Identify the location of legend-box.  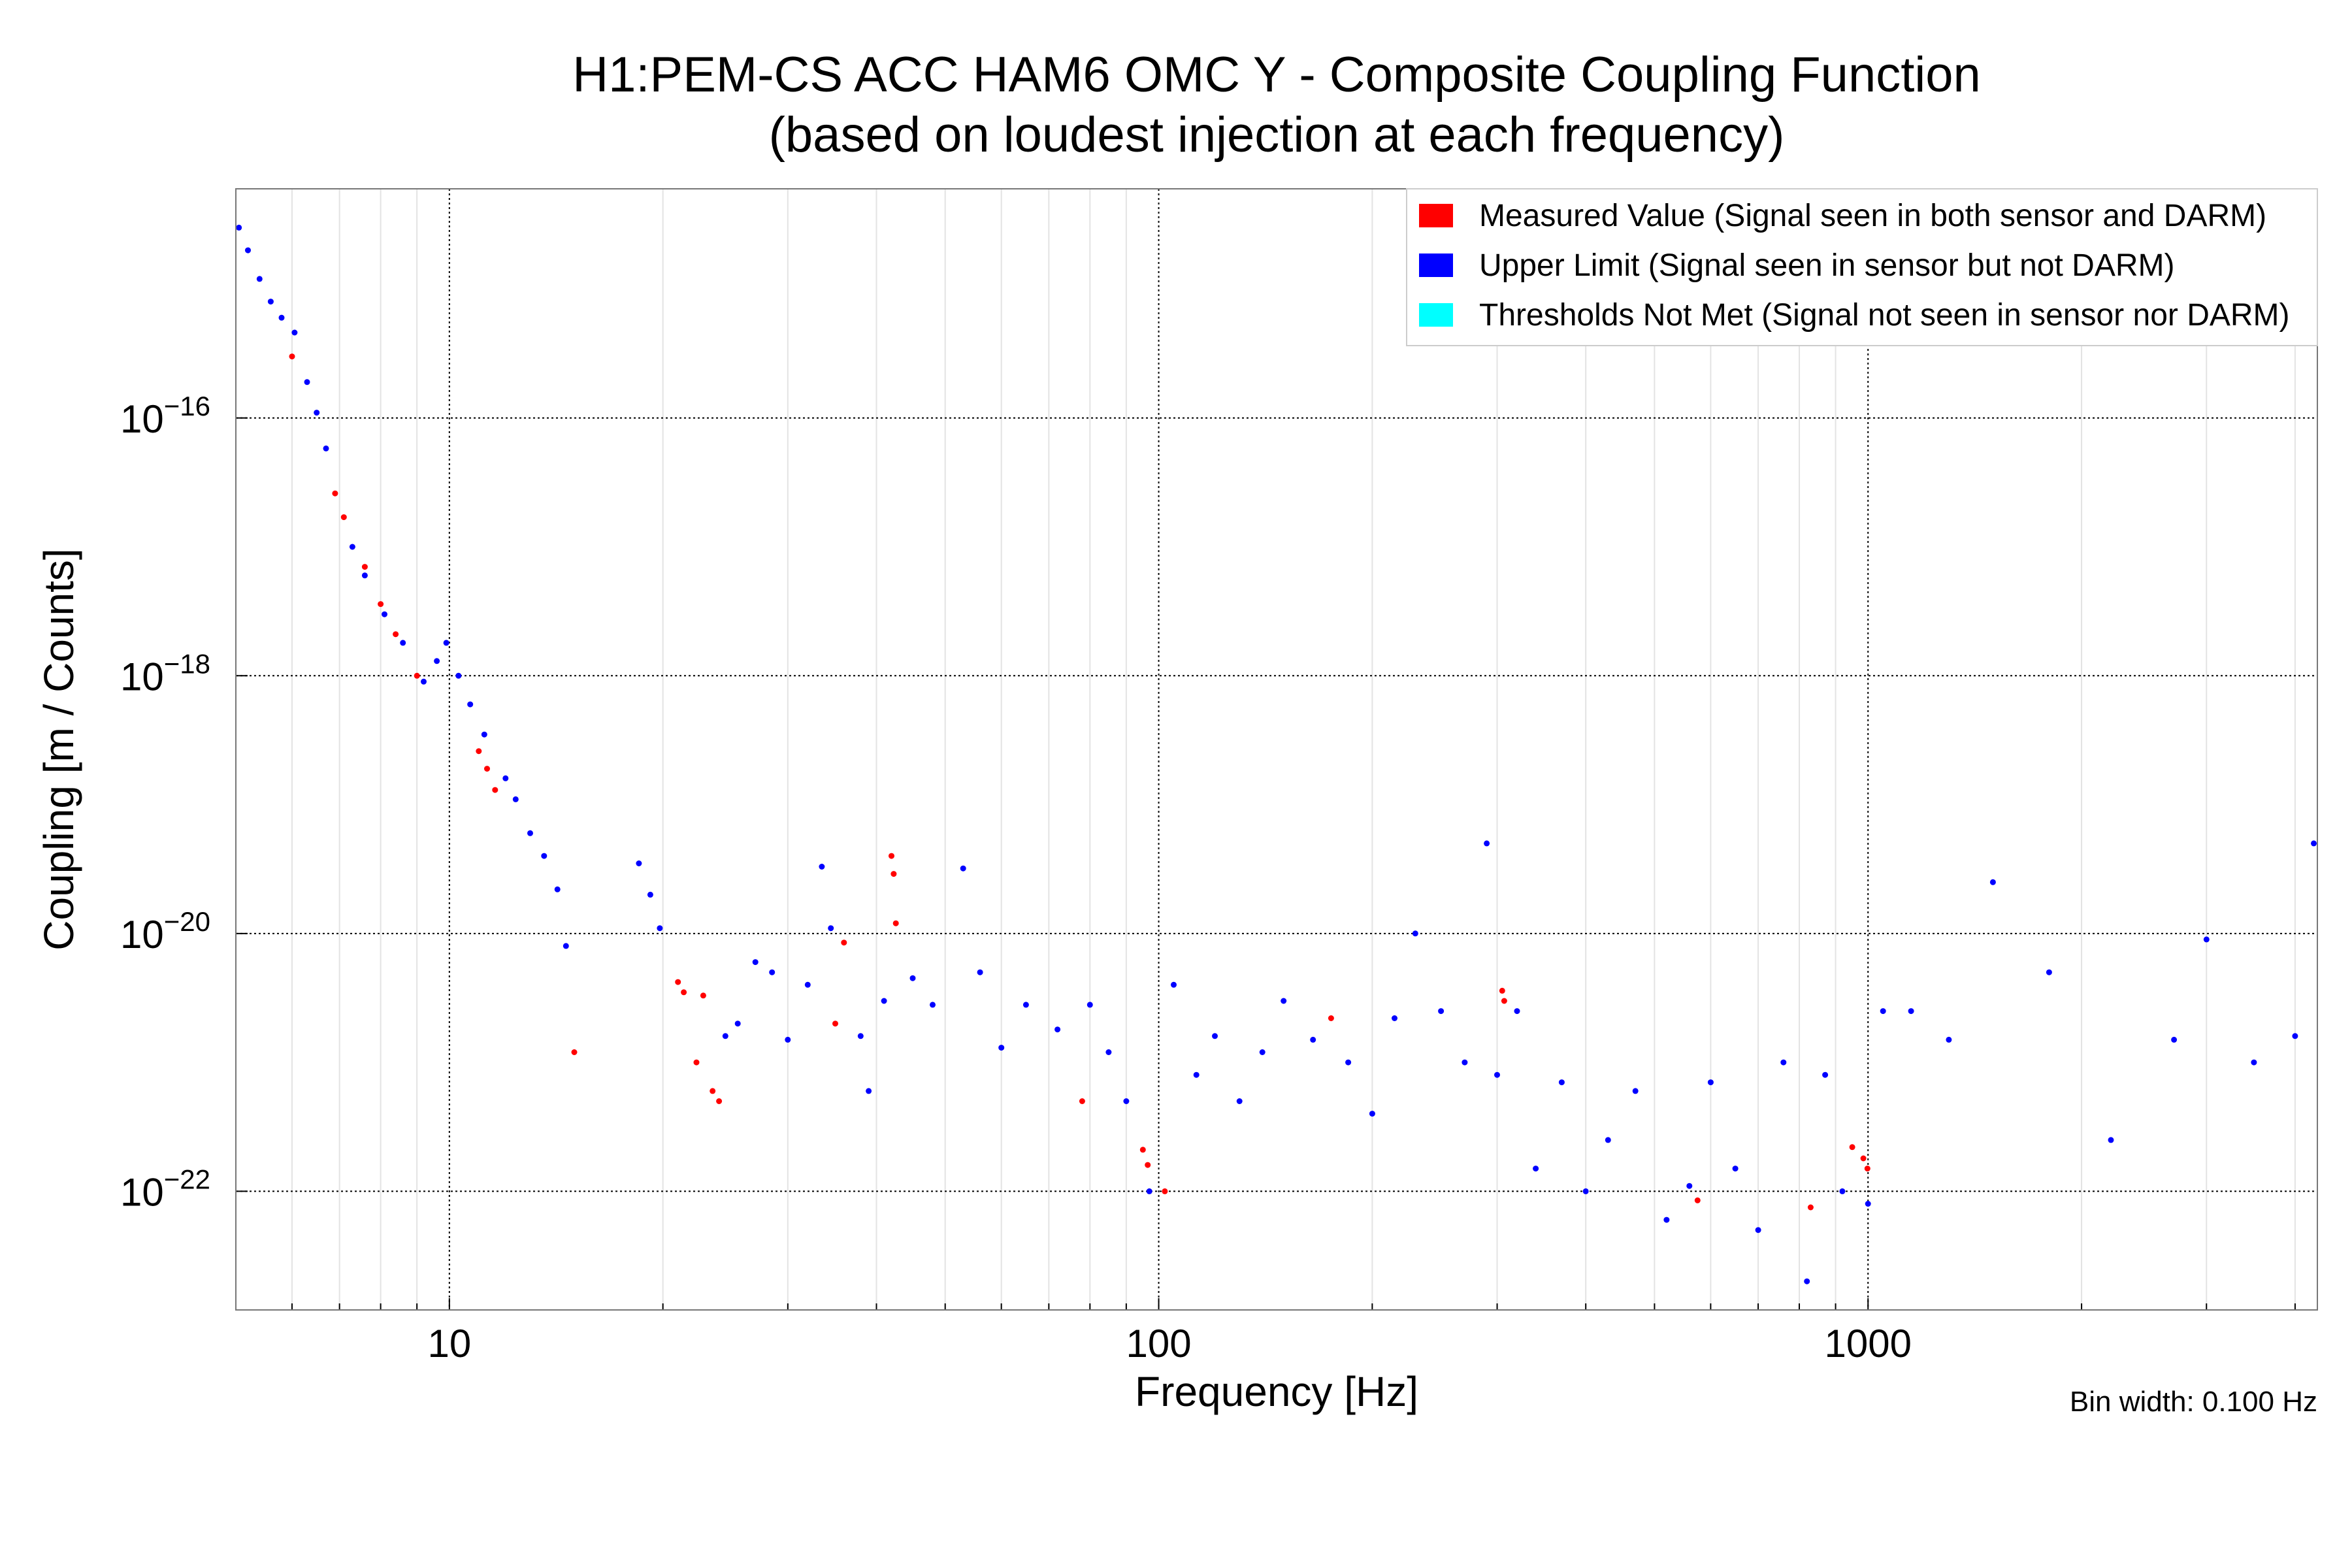
(1862, 267).